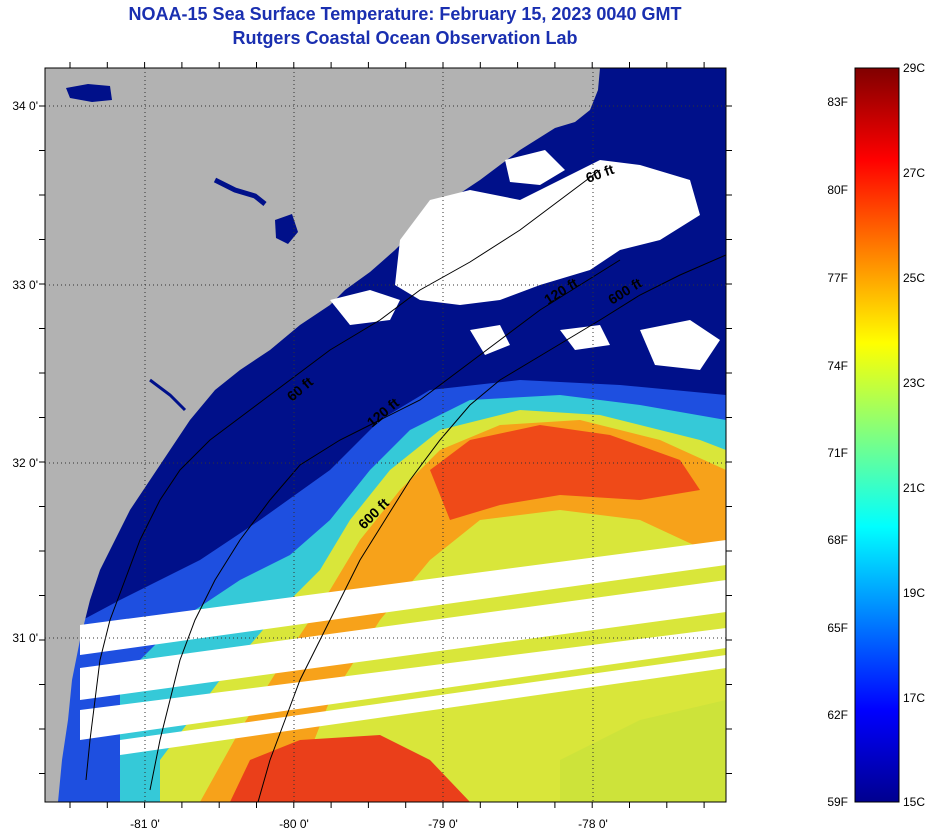  Describe the element at coordinates (294, 824) in the screenshot. I see `lon-label-80: -80 0'` at that location.